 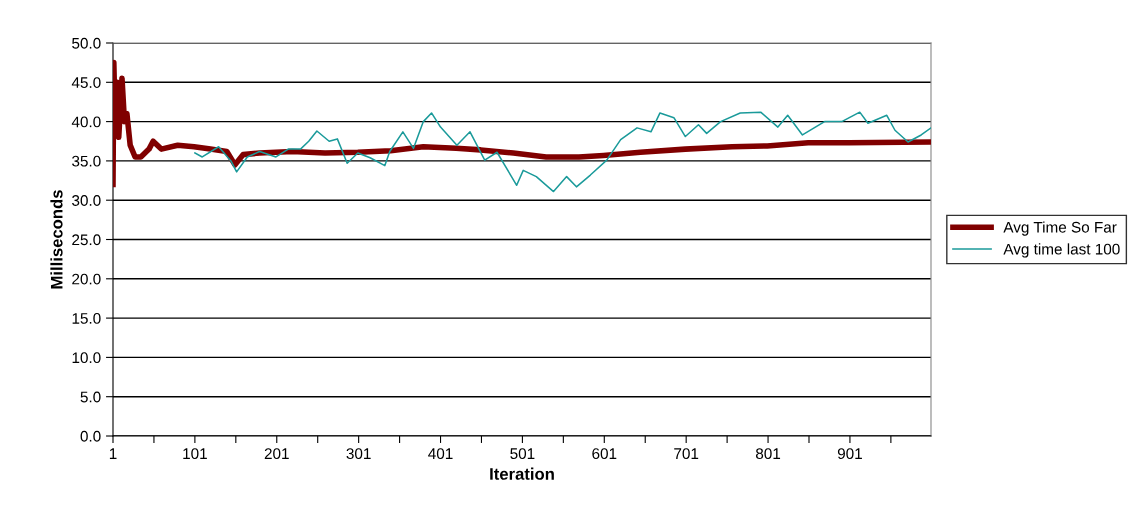 I want to click on y-tick-label: 0.0, so click(x=90, y=436).